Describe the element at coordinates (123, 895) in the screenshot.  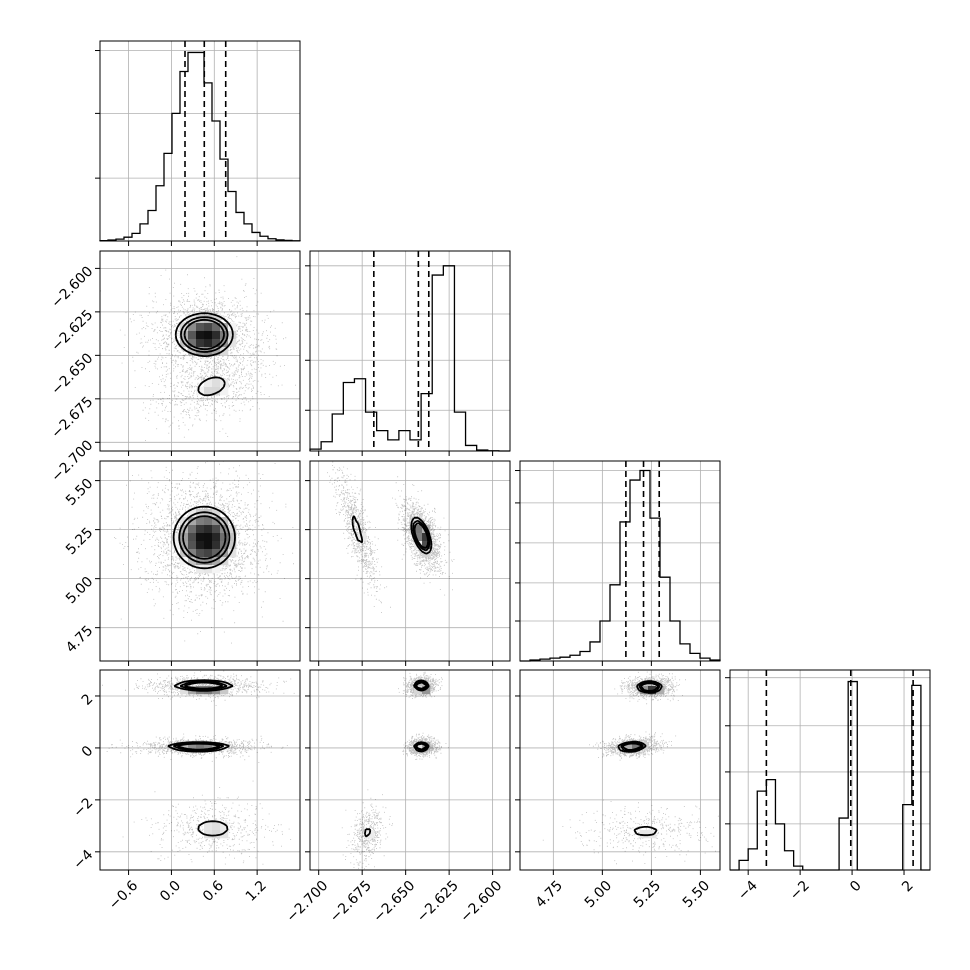
I see `x-tick-label-0-0: −0.6` at that location.